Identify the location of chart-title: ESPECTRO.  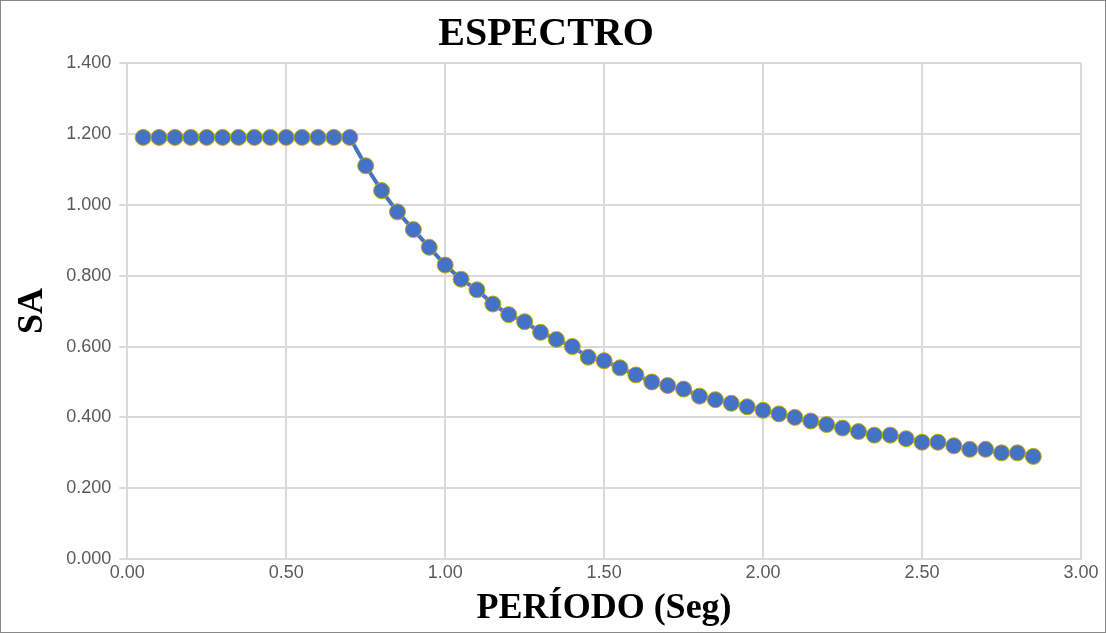
(546, 32).